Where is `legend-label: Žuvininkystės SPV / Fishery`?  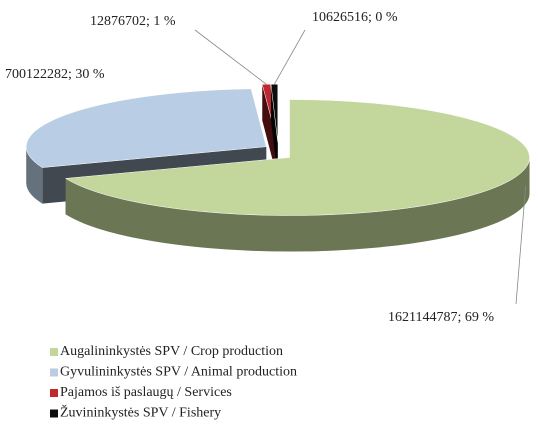 legend-label: Žuvininkystės SPV / Fishery is located at coordinates (140, 412).